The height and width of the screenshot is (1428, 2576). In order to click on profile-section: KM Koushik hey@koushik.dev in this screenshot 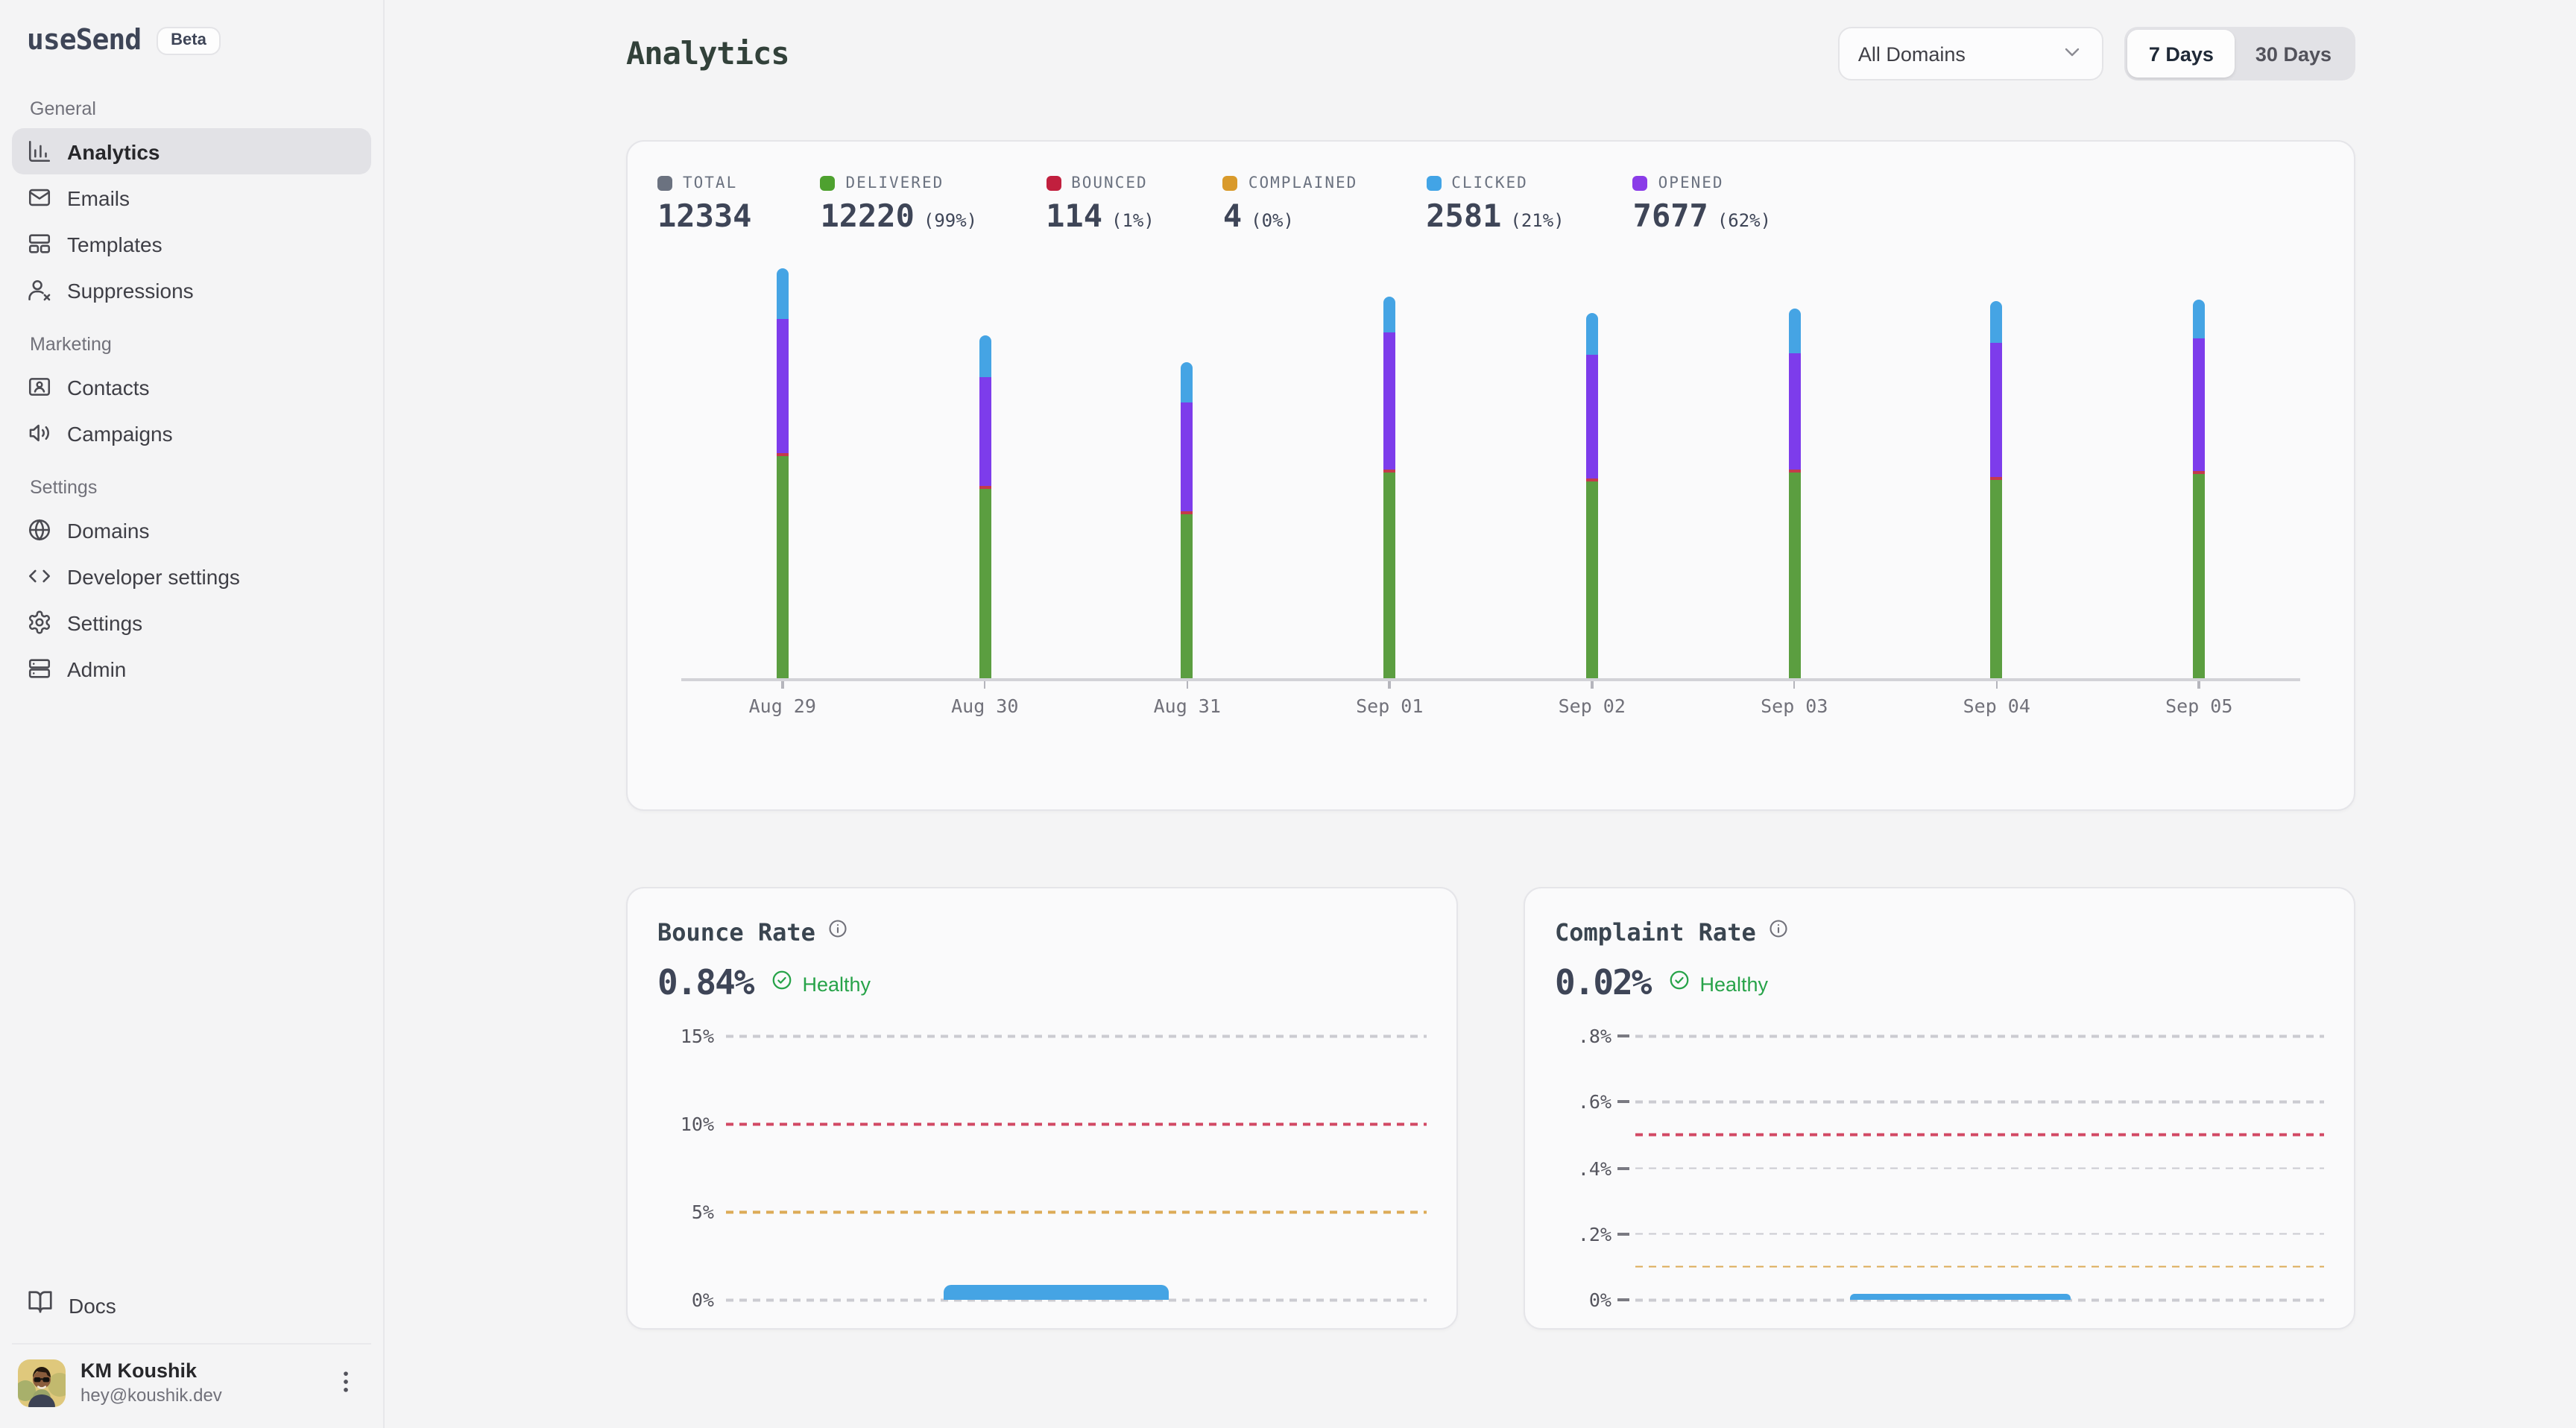, I will do `click(191, 1378)`.